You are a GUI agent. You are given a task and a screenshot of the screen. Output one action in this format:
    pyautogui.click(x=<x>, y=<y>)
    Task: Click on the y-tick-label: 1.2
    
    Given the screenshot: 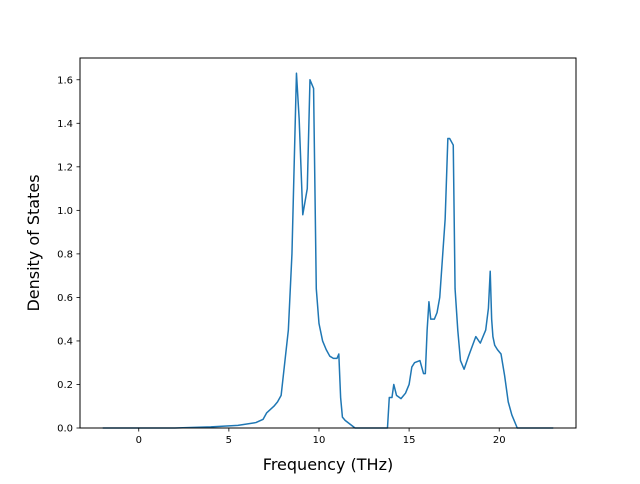 What is the action you would take?
    pyautogui.click(x=65, y=167)
    